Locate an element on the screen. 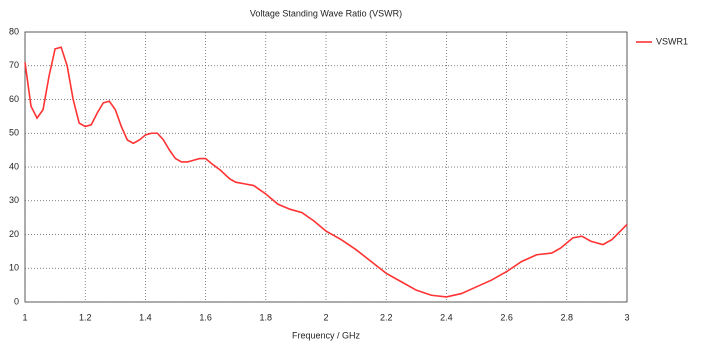 This screenshot has height=345, width=706. x-tick-label: 2.8 is located at coordinates (567, 317).